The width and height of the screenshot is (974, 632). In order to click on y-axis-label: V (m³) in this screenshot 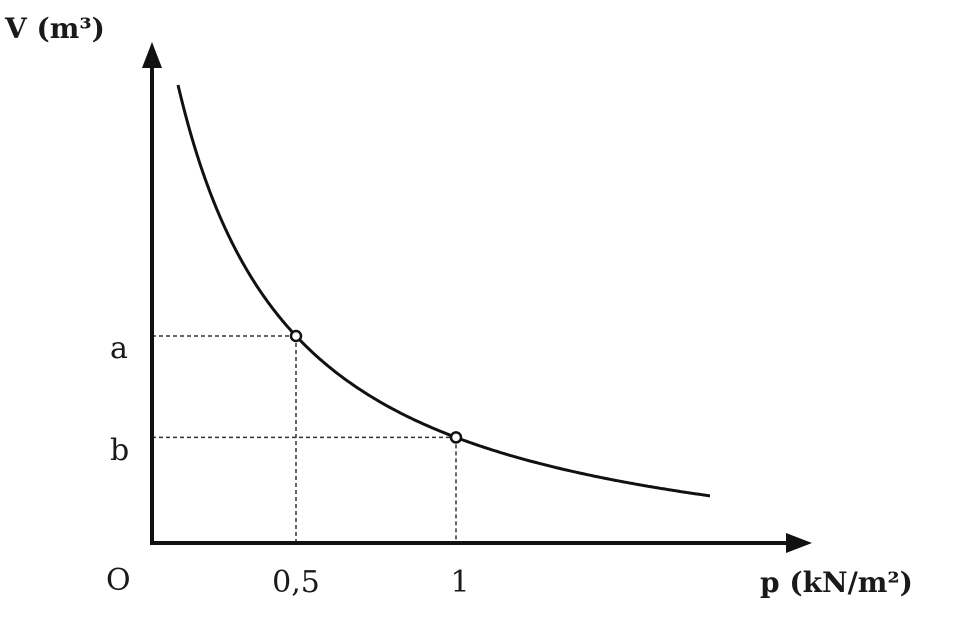, I will do `click(54, 28)`.